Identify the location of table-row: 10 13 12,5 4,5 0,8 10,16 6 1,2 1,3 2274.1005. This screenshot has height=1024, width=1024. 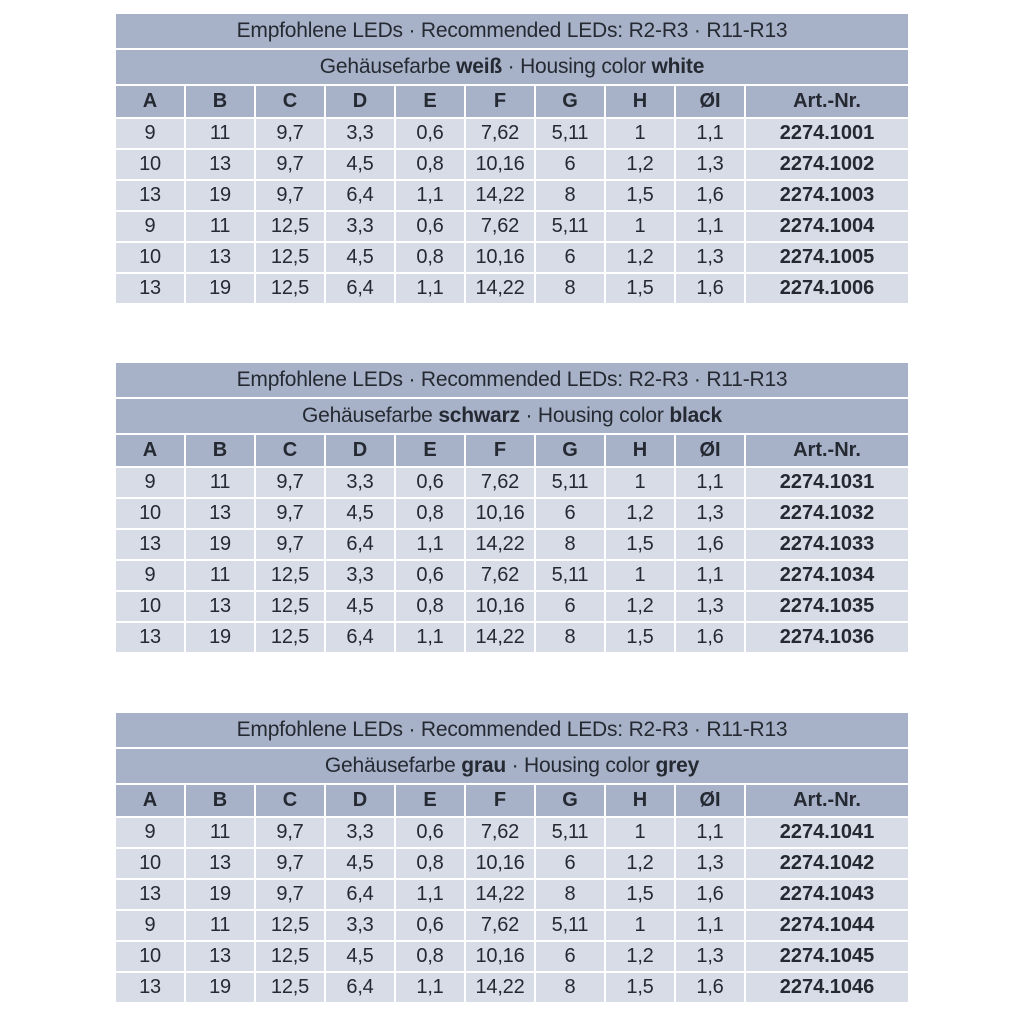
(512, 257).